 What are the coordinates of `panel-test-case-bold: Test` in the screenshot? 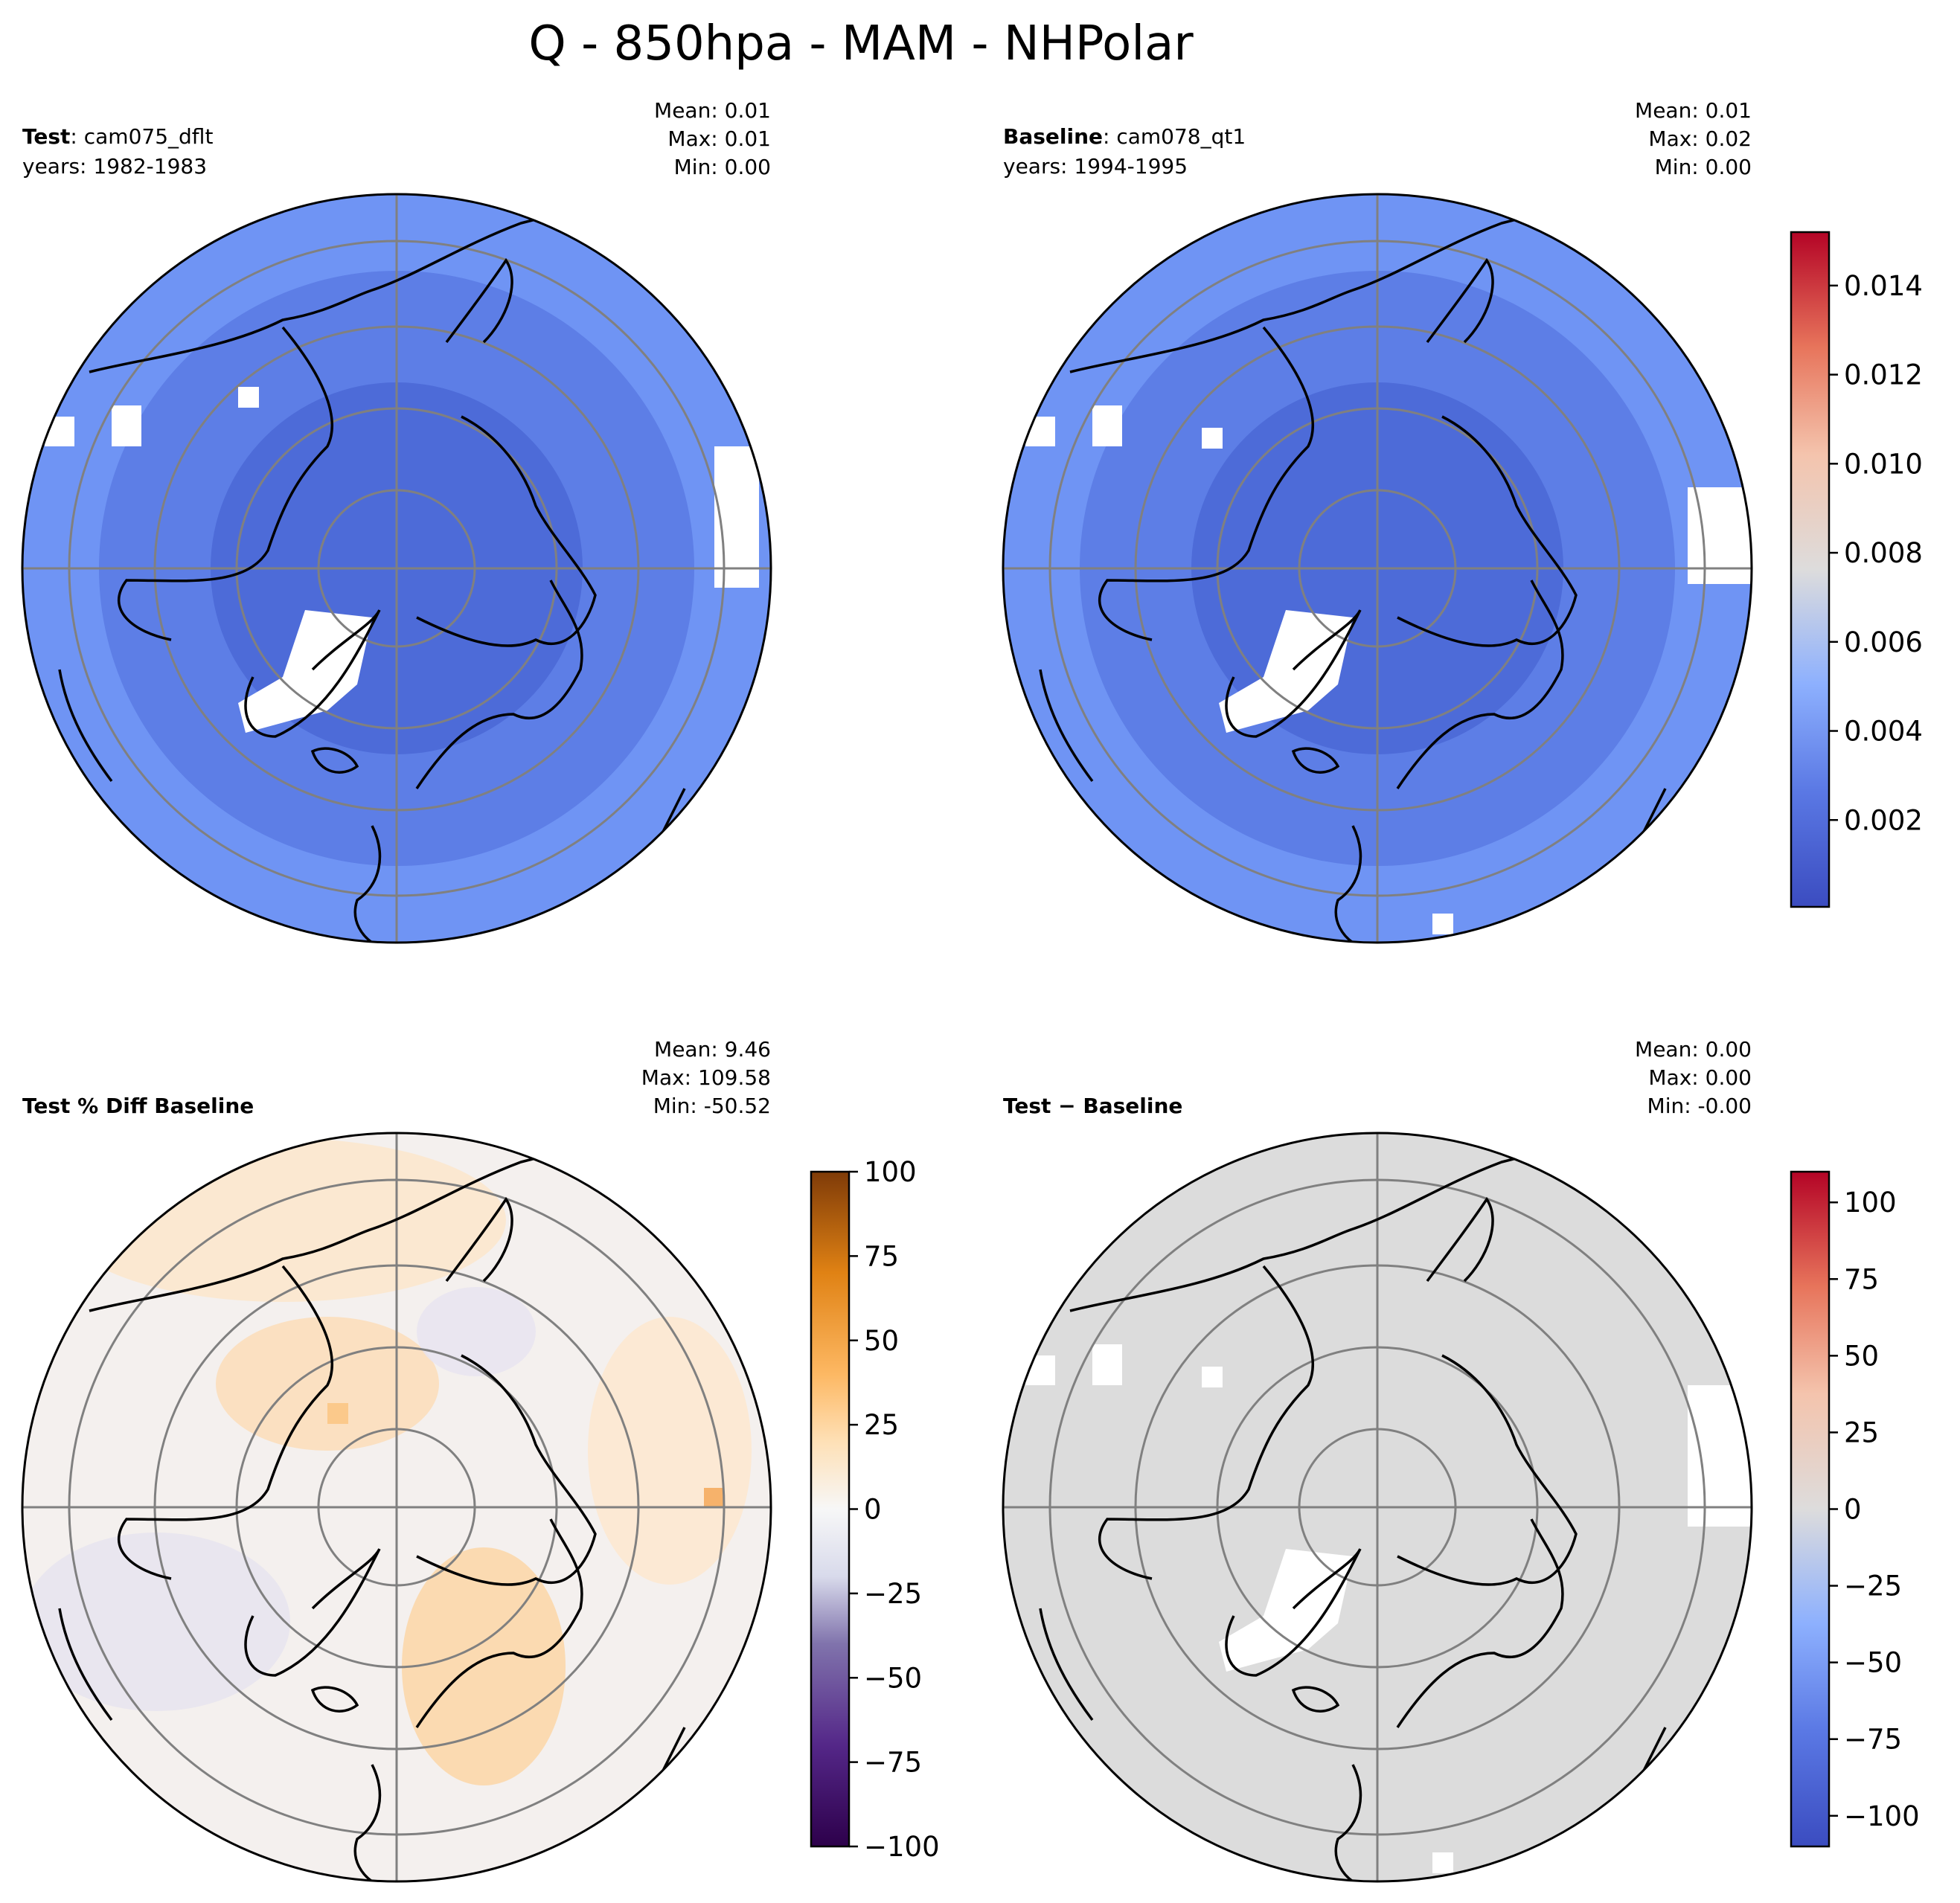 It's located at (46, 136).